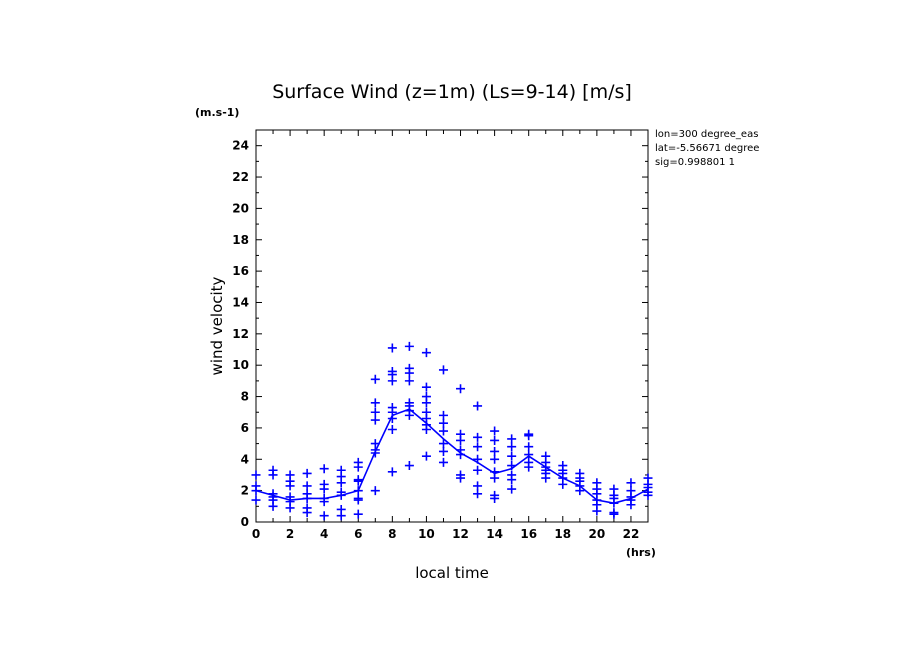 The image size is (904, 654). Describe the element at coordinates (706, 134) in the screenshot. I see `info-longitude: lon=300 degree_eas` at that location.